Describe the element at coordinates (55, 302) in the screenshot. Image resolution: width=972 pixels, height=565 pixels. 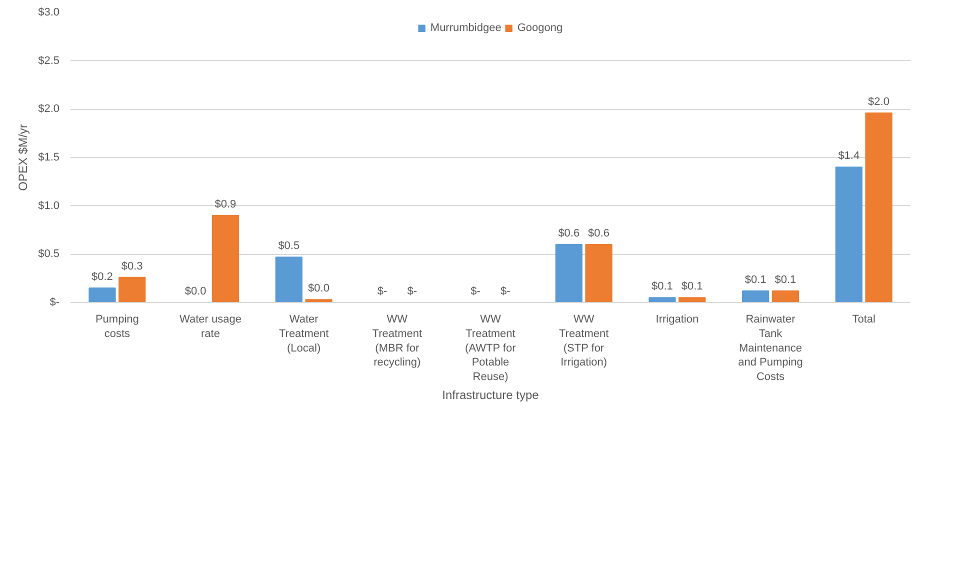
I see `y-tick-label: $-` at that location.